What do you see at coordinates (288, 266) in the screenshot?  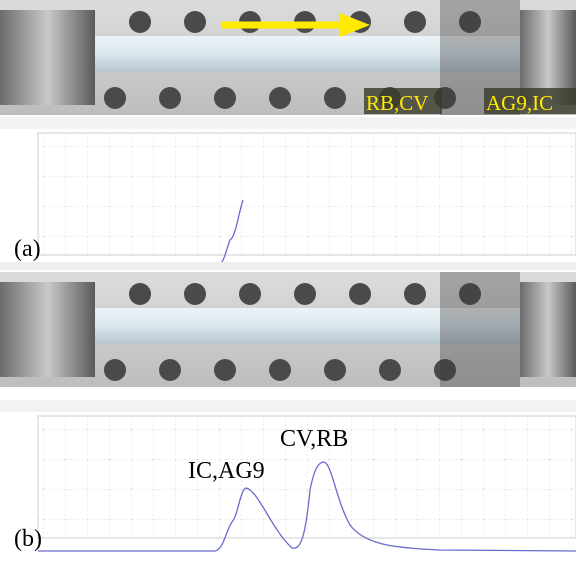 I see `status-bar` at bounding box center [288, 266].